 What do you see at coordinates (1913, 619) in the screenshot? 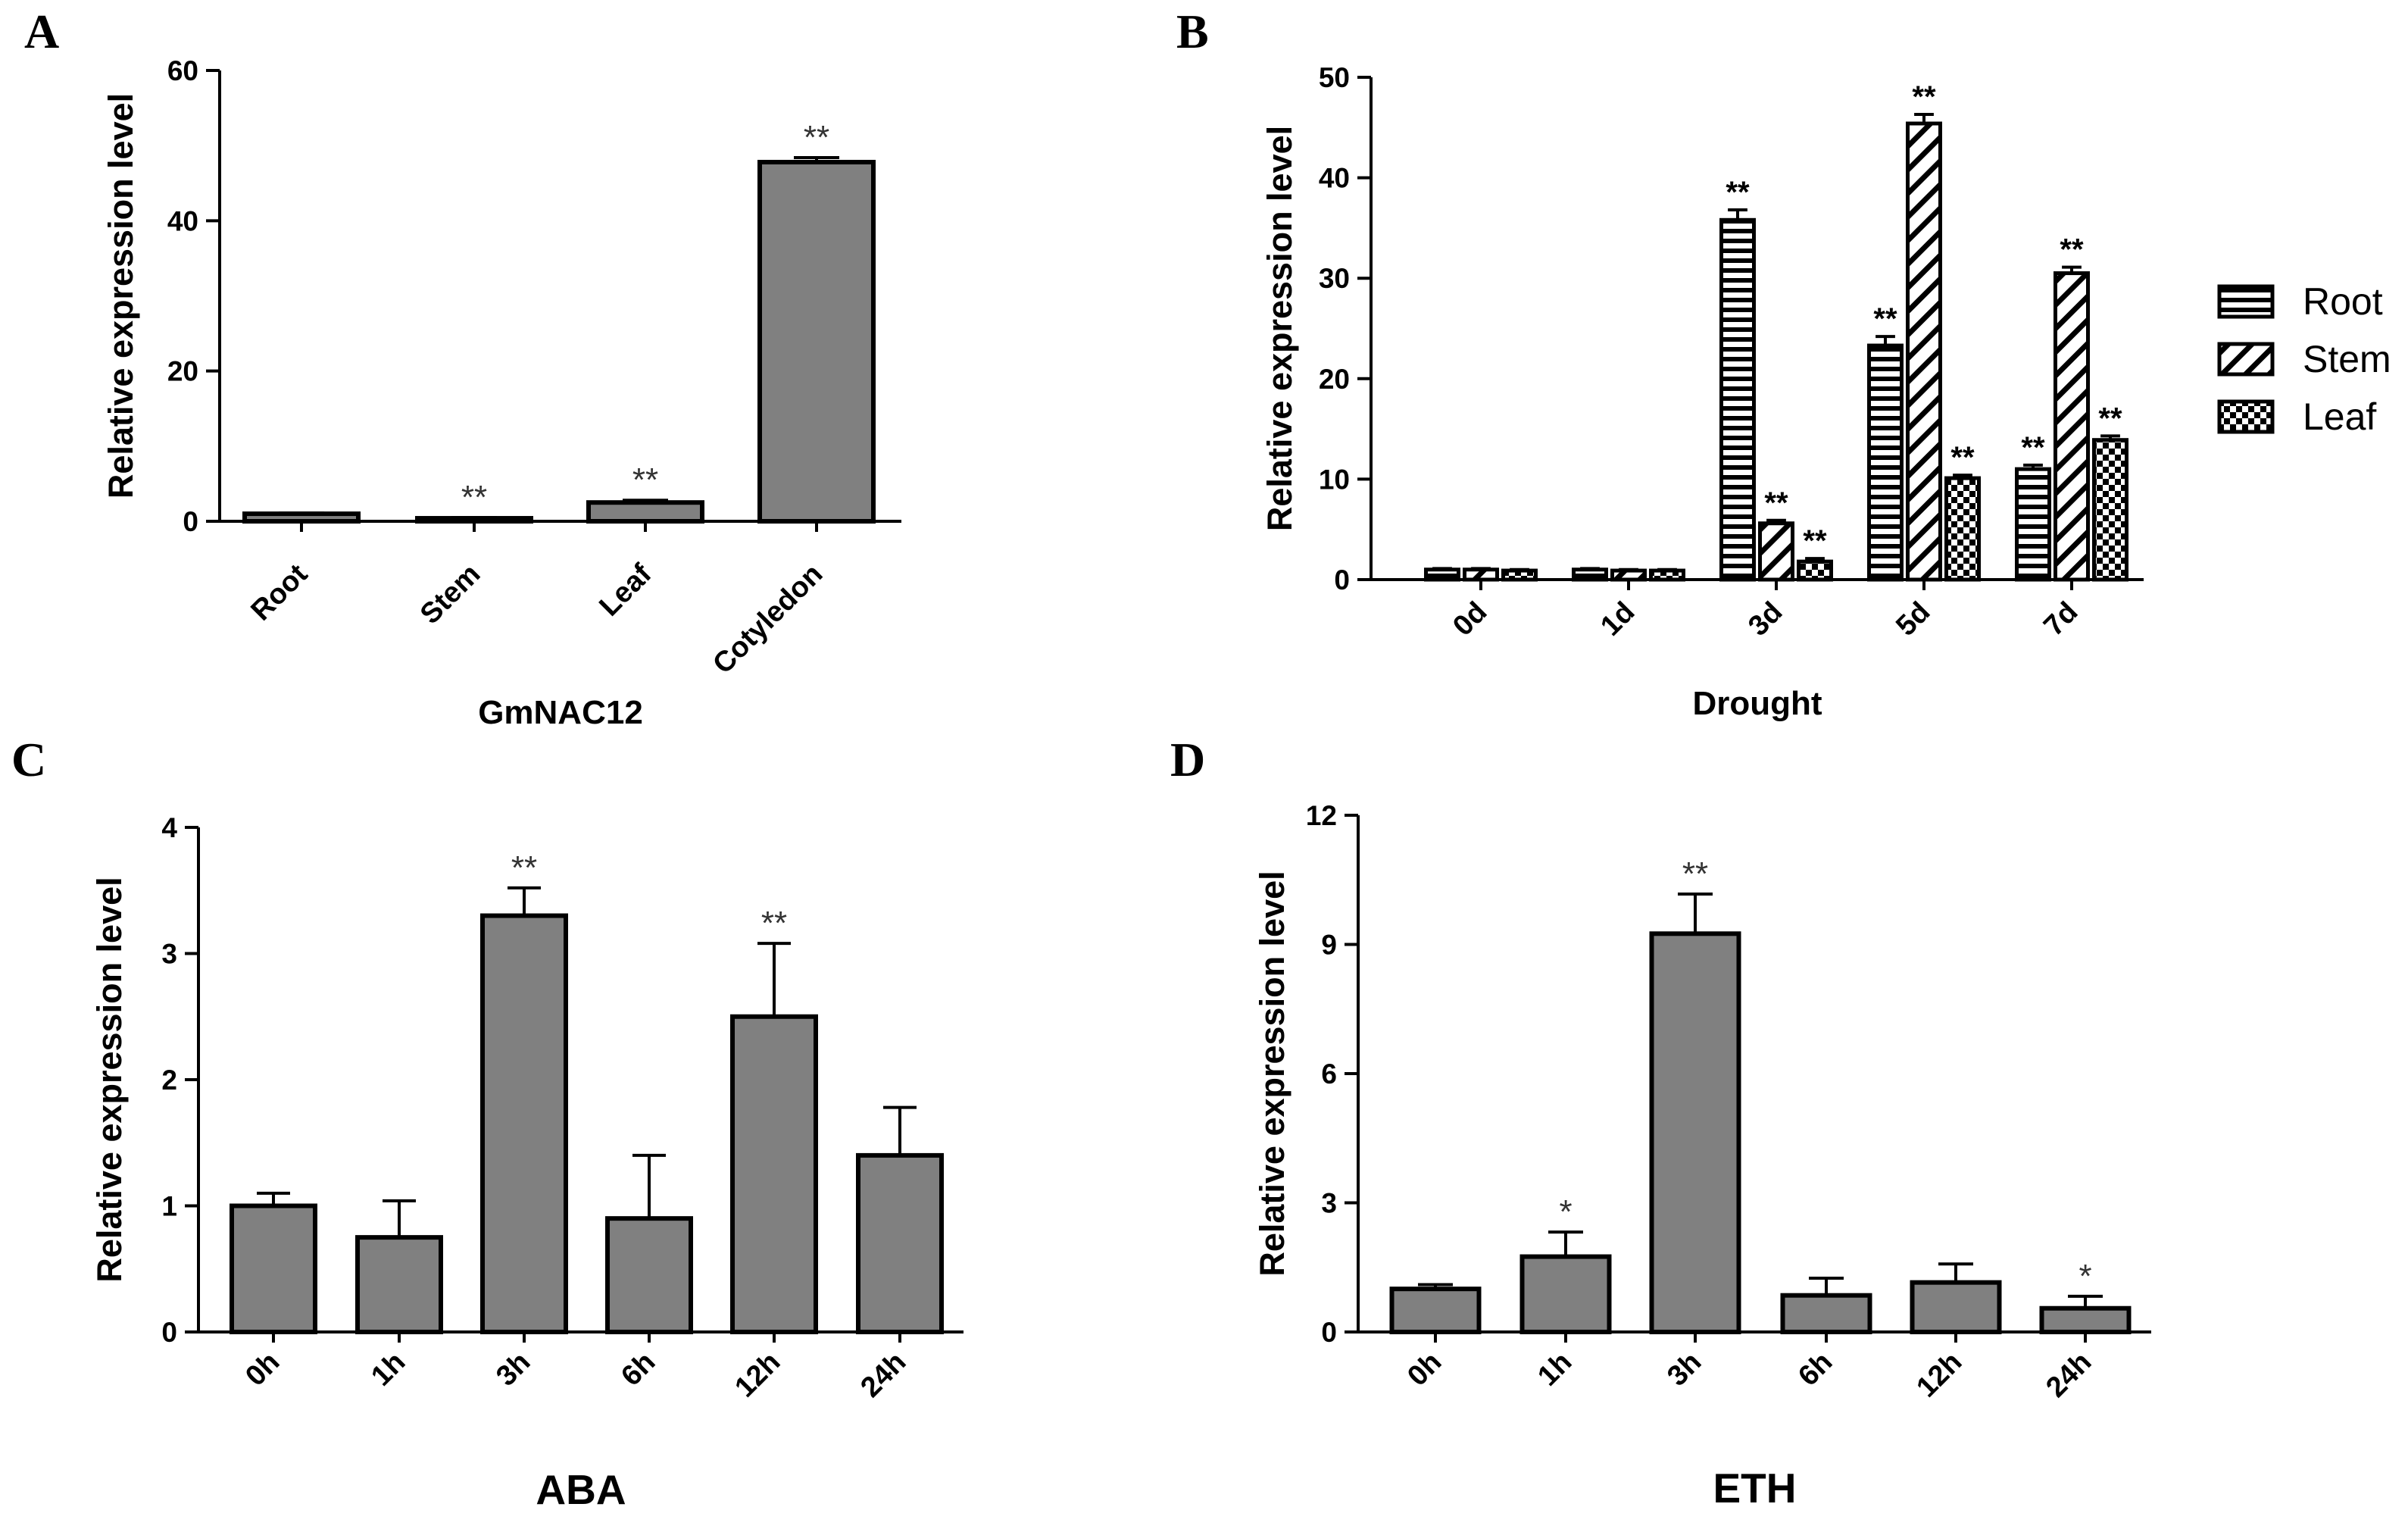
I see `x-tick-label: 5d` at bounding box center [1913, 619].